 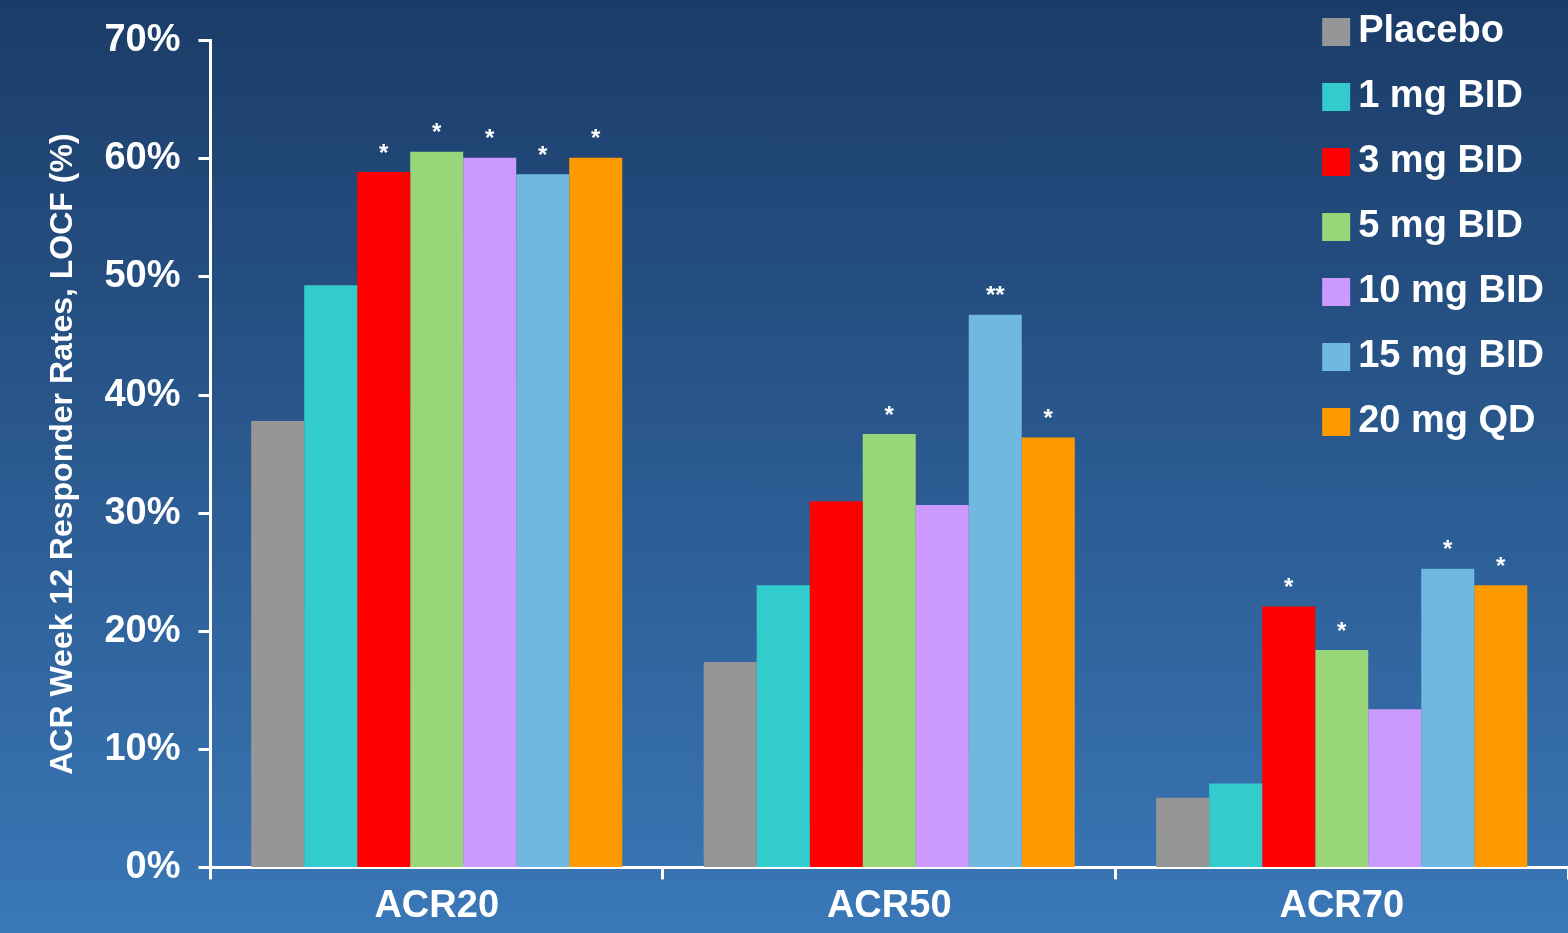 What do you see at coordinates (142, 156) in the screenshot?
I see `y-tick-label: 60%` at bounding box center [142, 156].